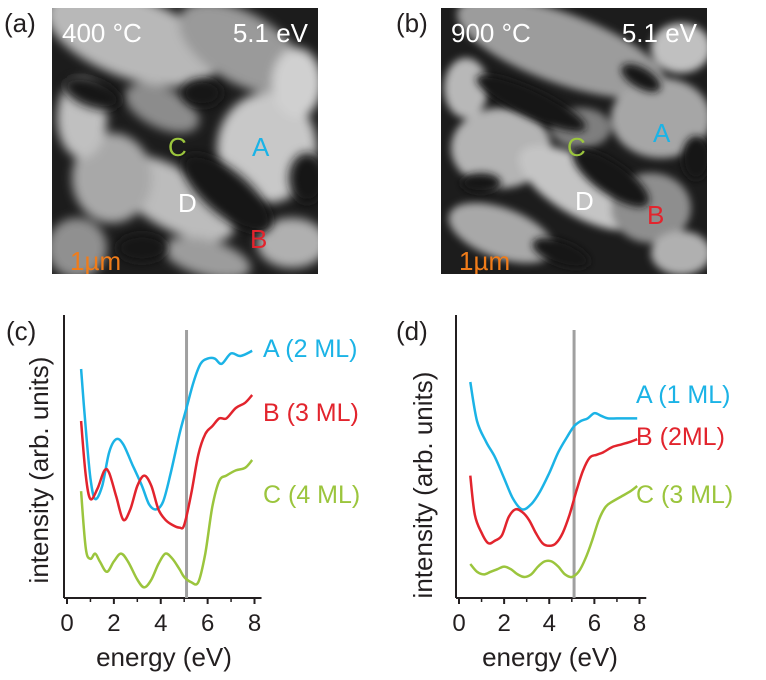 The height and width of the screenshot is (680, 766). I want to click on chart-c-series-b-line, so click(166, 462).